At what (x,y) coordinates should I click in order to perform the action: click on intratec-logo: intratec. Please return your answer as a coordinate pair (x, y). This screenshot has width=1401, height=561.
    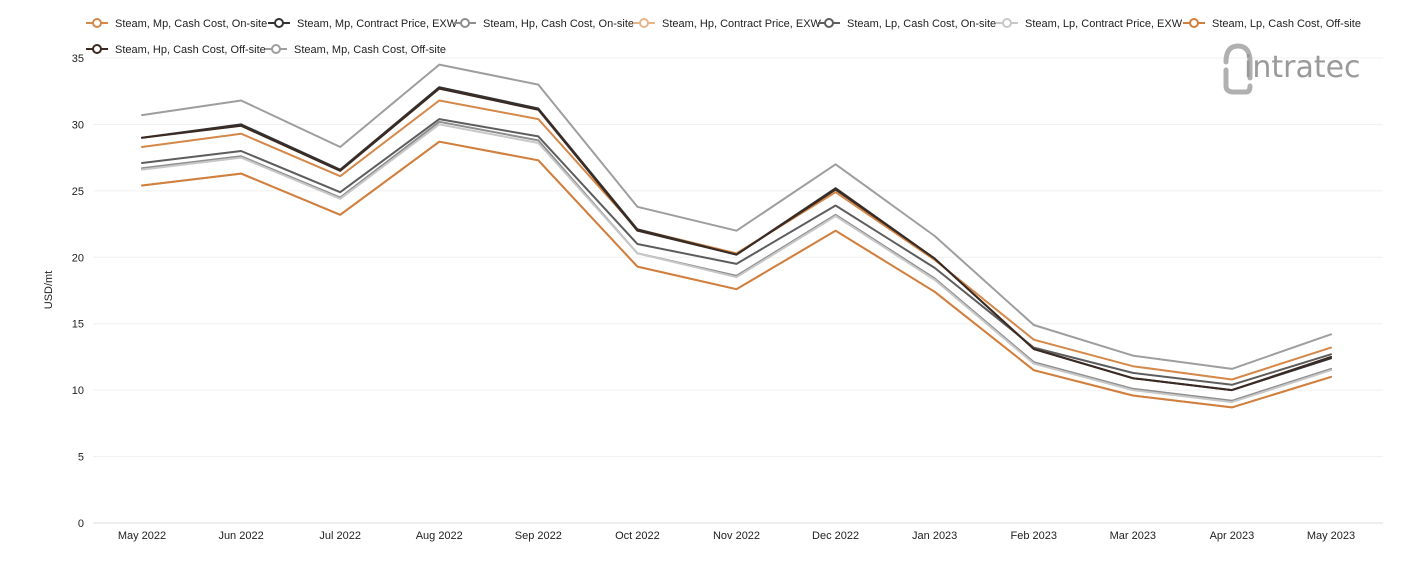
    Looking at the image, I should click on (1292, 69).